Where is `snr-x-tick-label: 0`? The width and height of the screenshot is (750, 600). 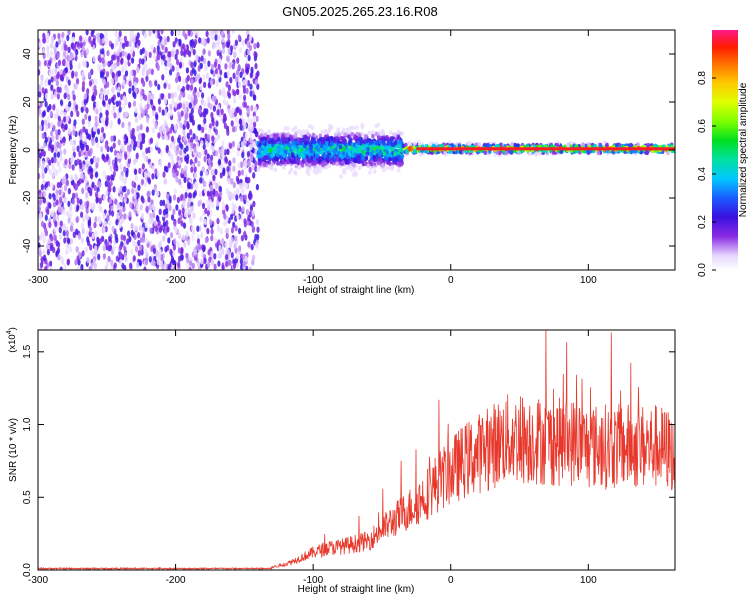 snr-x-tick-label: 0 is located at coordinates (451, 580).